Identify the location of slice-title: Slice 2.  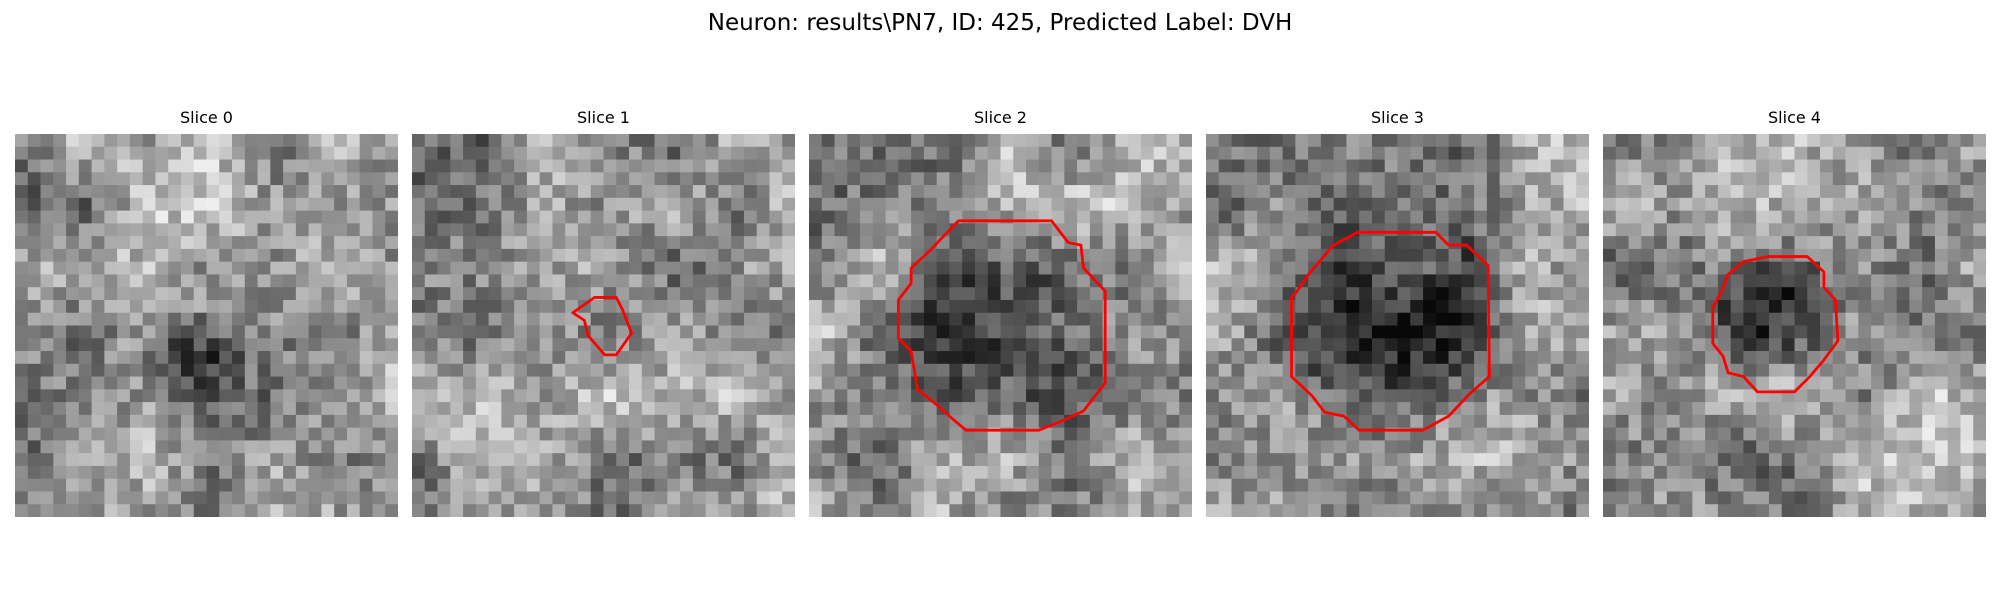
(1000, 117).